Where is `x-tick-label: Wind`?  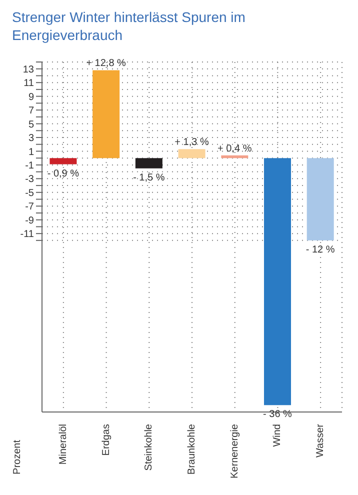
x-tick-label: Wind is located at coordinates (278, 435).